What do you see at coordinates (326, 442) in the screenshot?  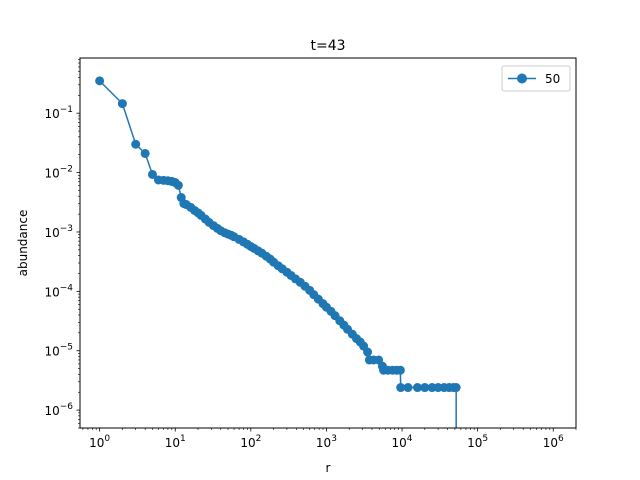 I see `x-tick-label: 10³` at bounding box center [326, 442].